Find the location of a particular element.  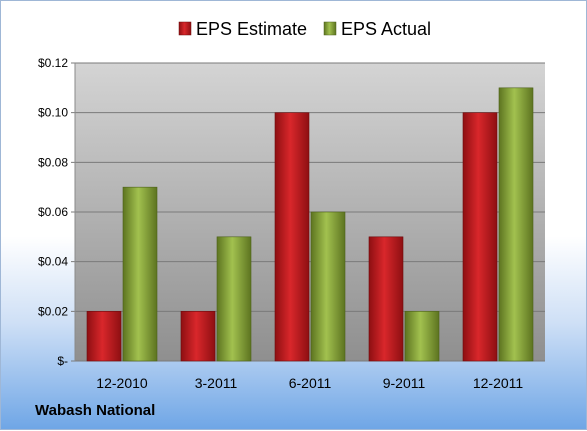

company-name: Wabash National is located at coordinates (95, 410).